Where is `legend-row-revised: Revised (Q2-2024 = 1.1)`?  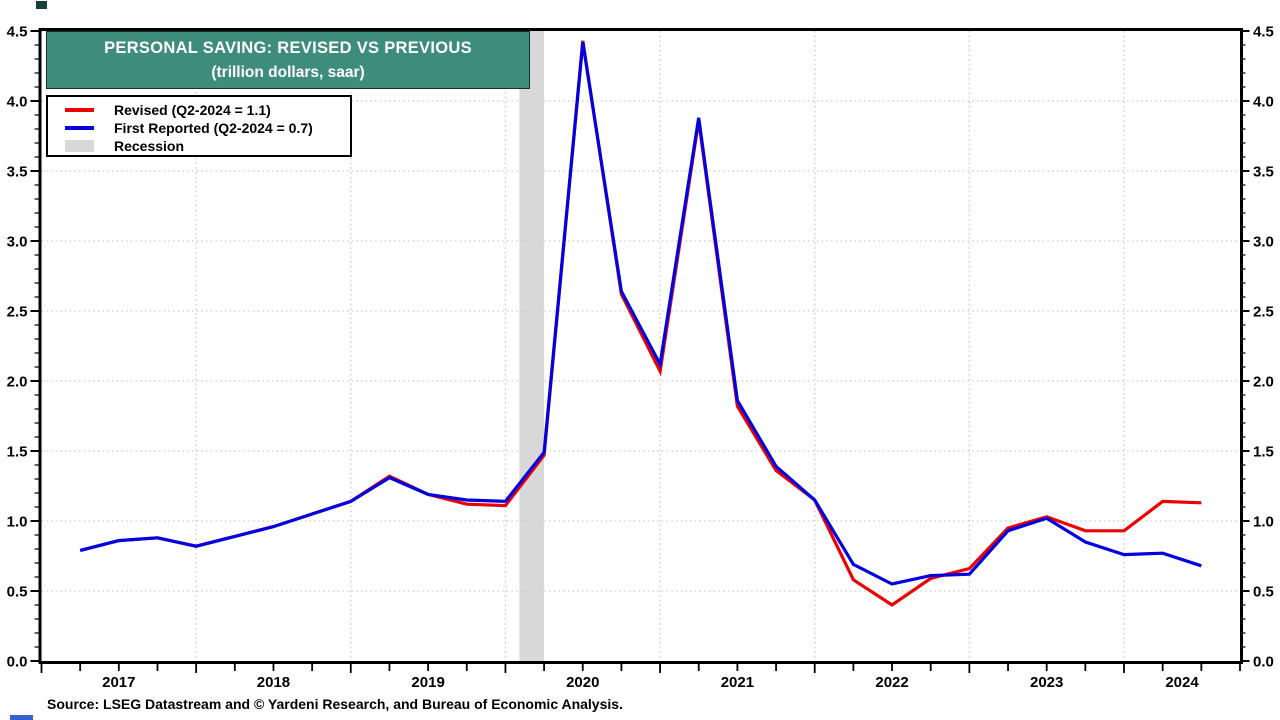 legend-row-revised: Revised (Q2-2024 = 1.1) is located at coordinates (207, 110).